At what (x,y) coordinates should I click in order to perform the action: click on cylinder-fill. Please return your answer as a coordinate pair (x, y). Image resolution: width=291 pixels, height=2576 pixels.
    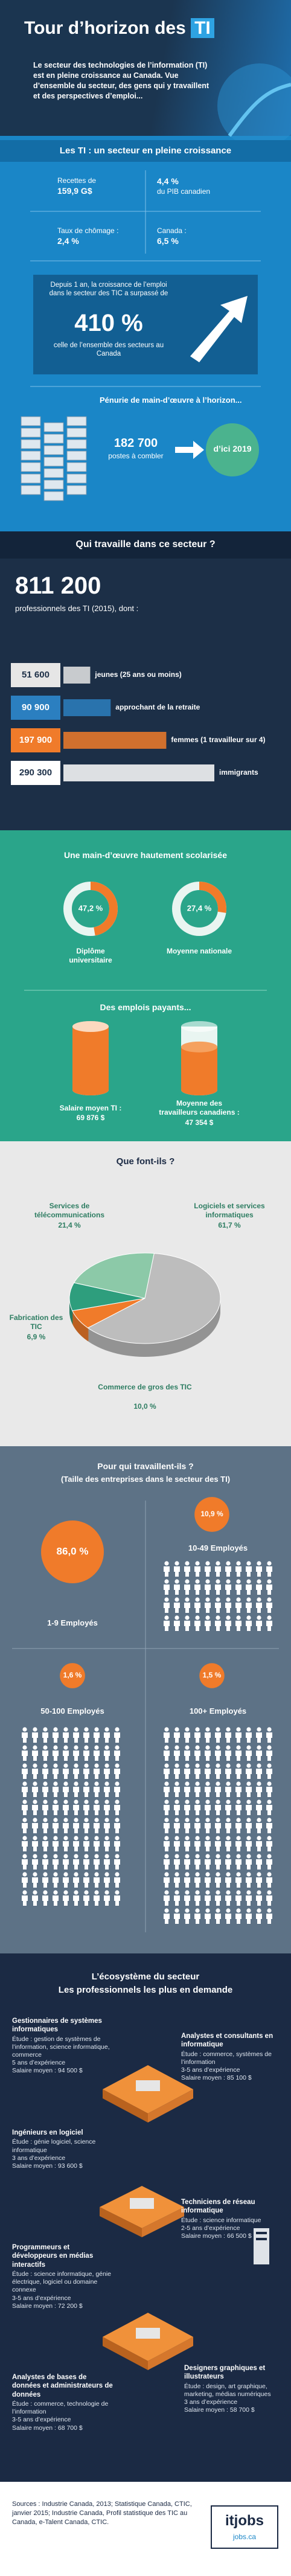
    Looking at the image, I should click on (199, 1068).